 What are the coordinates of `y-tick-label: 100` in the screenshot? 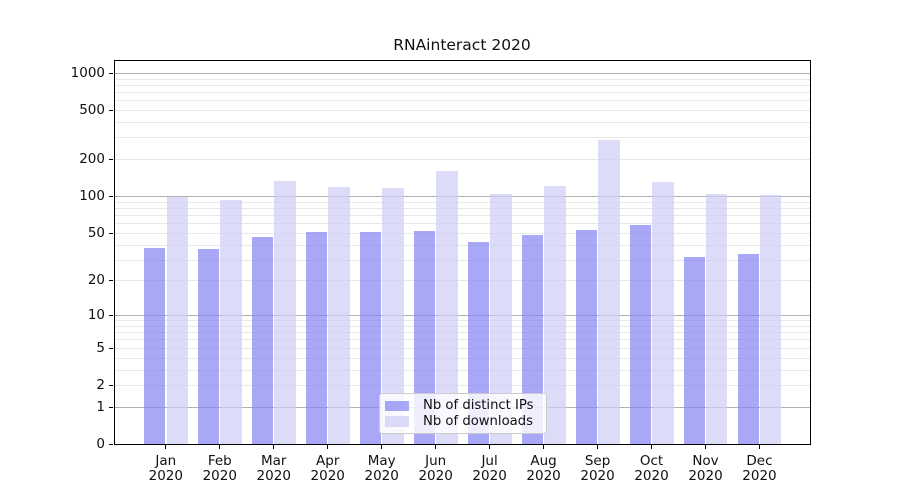 It's located at (92, 196).